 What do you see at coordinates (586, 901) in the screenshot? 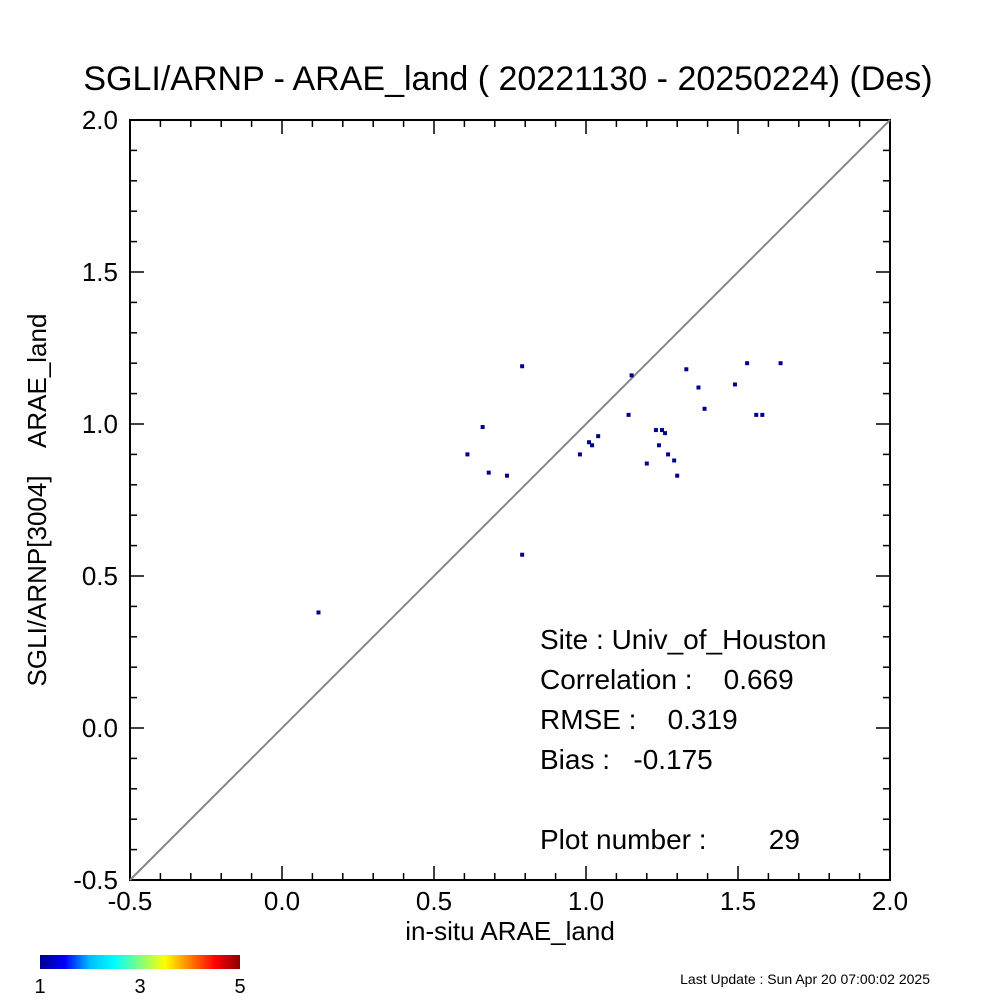
I see `x-tick-label: 1.0` at bounding box center [586, 901].